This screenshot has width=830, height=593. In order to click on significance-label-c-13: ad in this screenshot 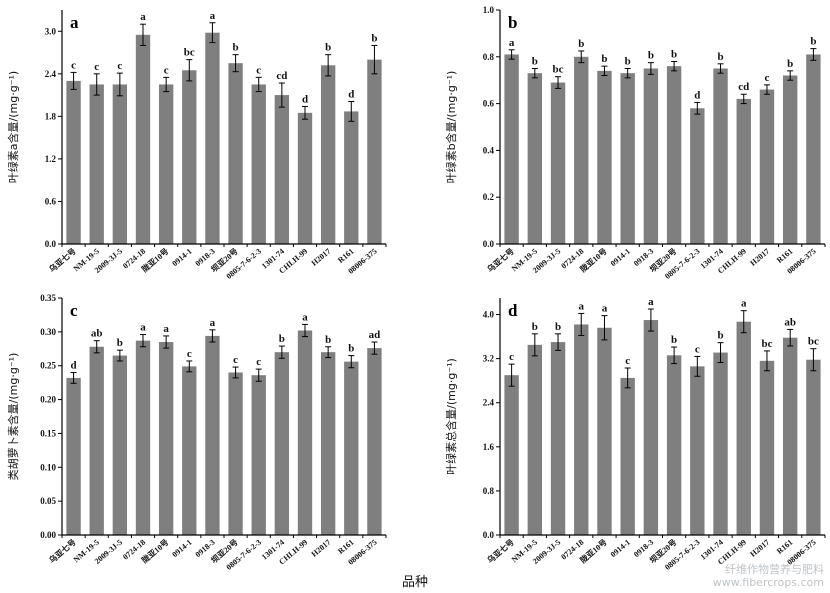, I will do `click(375, 335)`.